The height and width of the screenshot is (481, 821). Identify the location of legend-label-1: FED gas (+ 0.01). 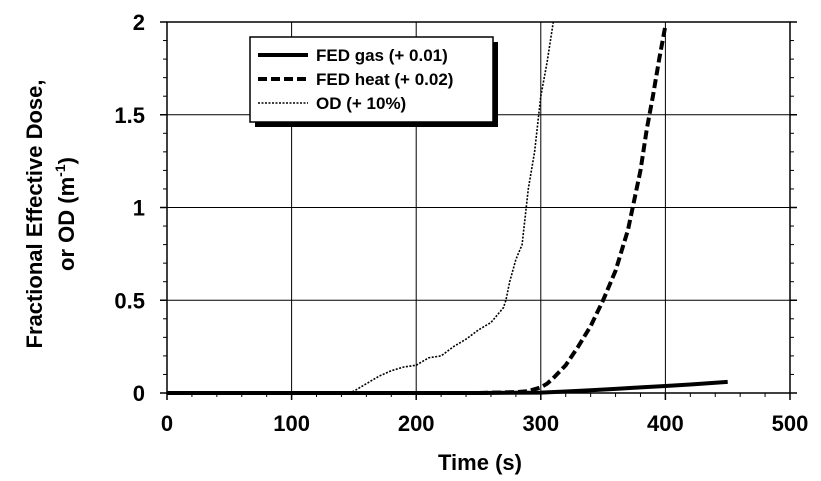
(382, 55).